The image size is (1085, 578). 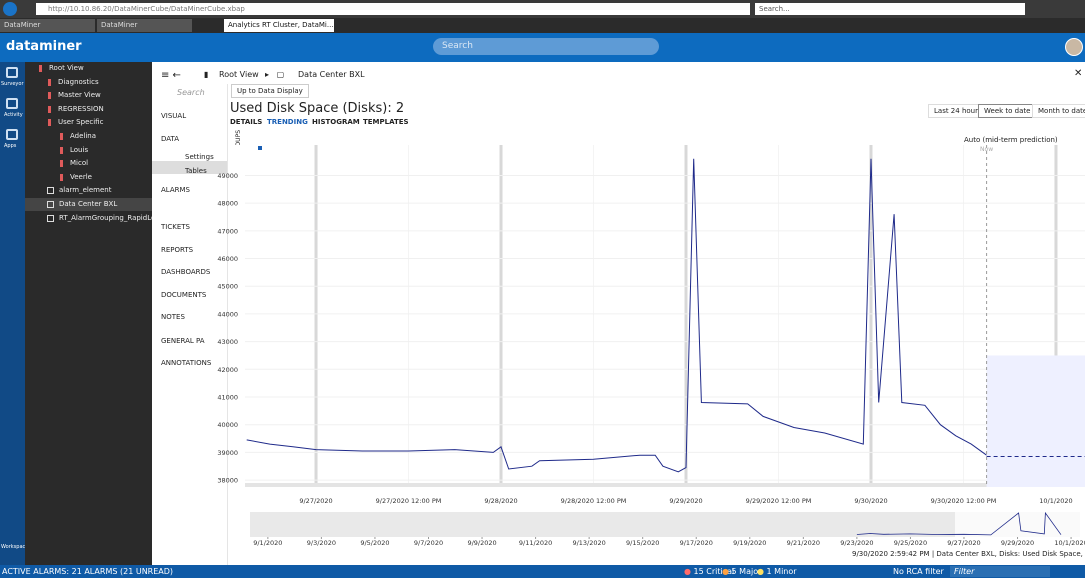 What do you see at coordinates (665, 485) in the screenshot?
I see `x-axis-strip` at bounding box center [665, 485].